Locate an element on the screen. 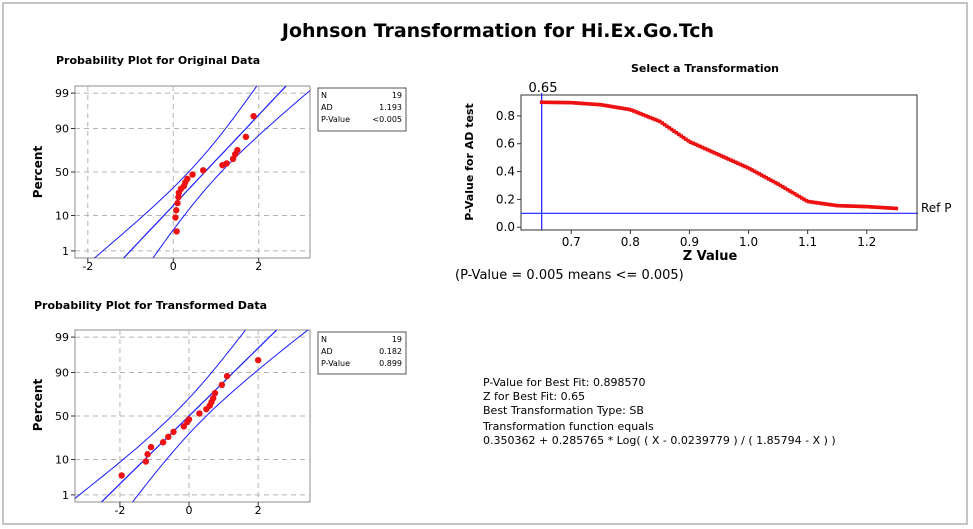 Image resolution: width=973 pixels, height=529 pixels. summary-line: P-Value for Best Fit: 0.898570 is located at coordinates (564, 382).